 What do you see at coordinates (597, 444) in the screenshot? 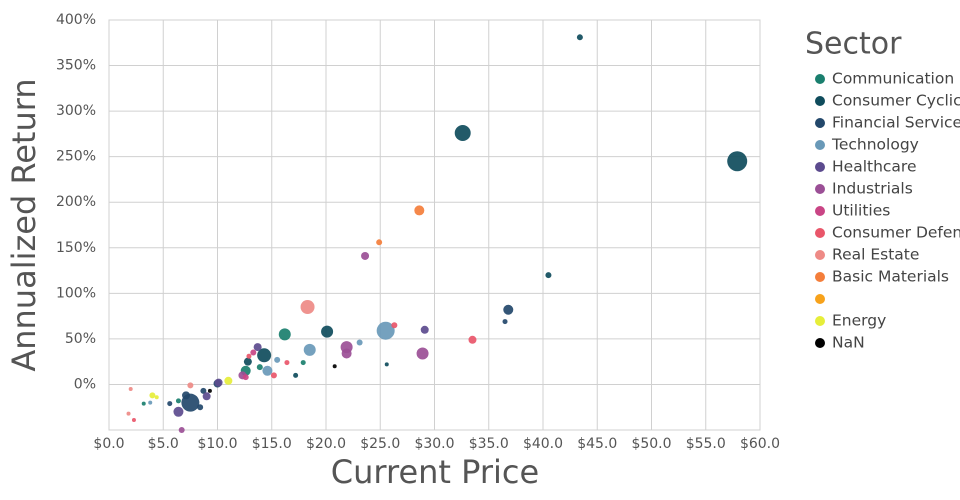
I see `x-tick-label: $45.0` at bounding box center [597, 444].